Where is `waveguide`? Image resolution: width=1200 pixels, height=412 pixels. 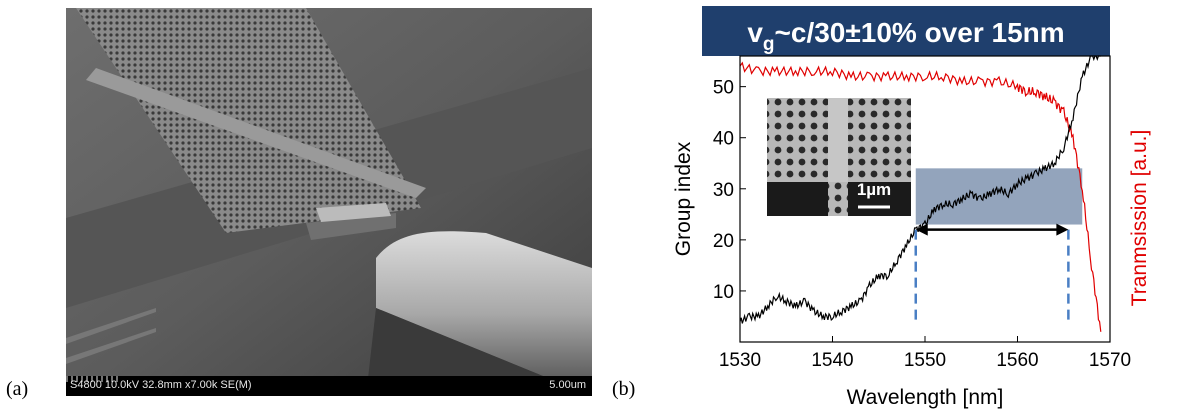 waveguide is located at coordinates (353, 212).